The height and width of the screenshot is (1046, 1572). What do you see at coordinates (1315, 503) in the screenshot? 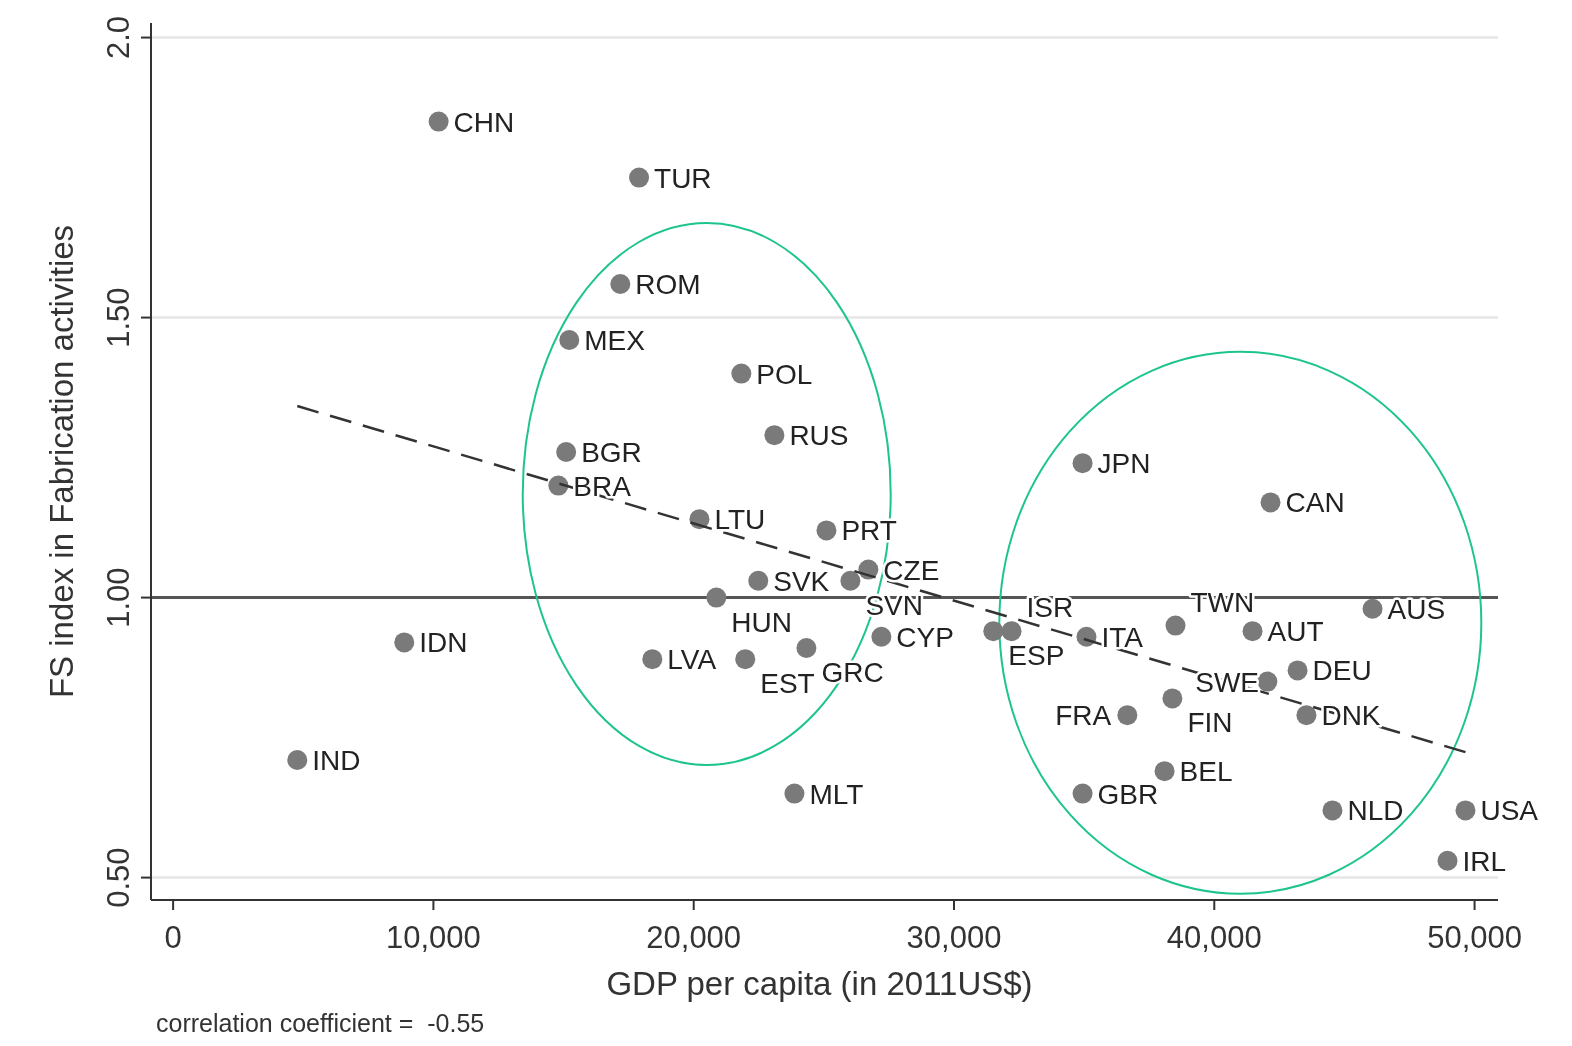
I see `annotation: CAN` at bounding box center [1315, 503].